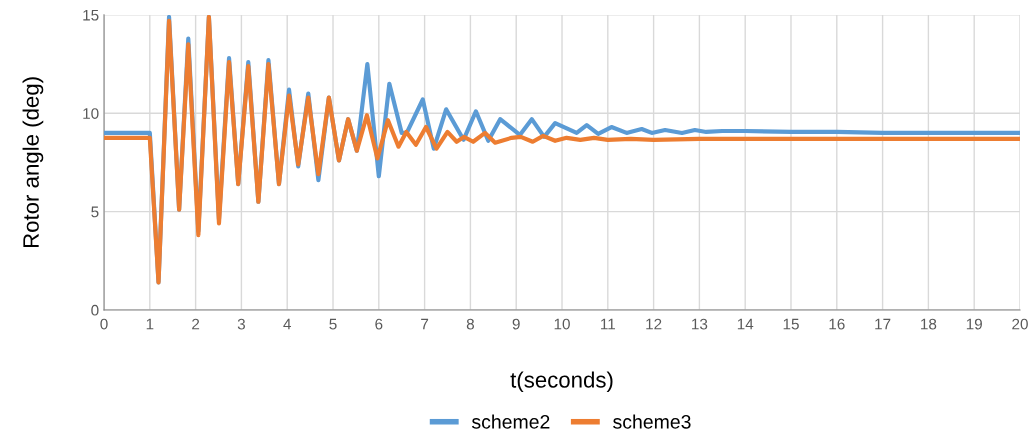 The width and height of the screenshot is (1035, 439). What do you see at coordinates (470, 324) in the screenshot?
I see `x-tick-label: 8` at bounding box center [470, 324].